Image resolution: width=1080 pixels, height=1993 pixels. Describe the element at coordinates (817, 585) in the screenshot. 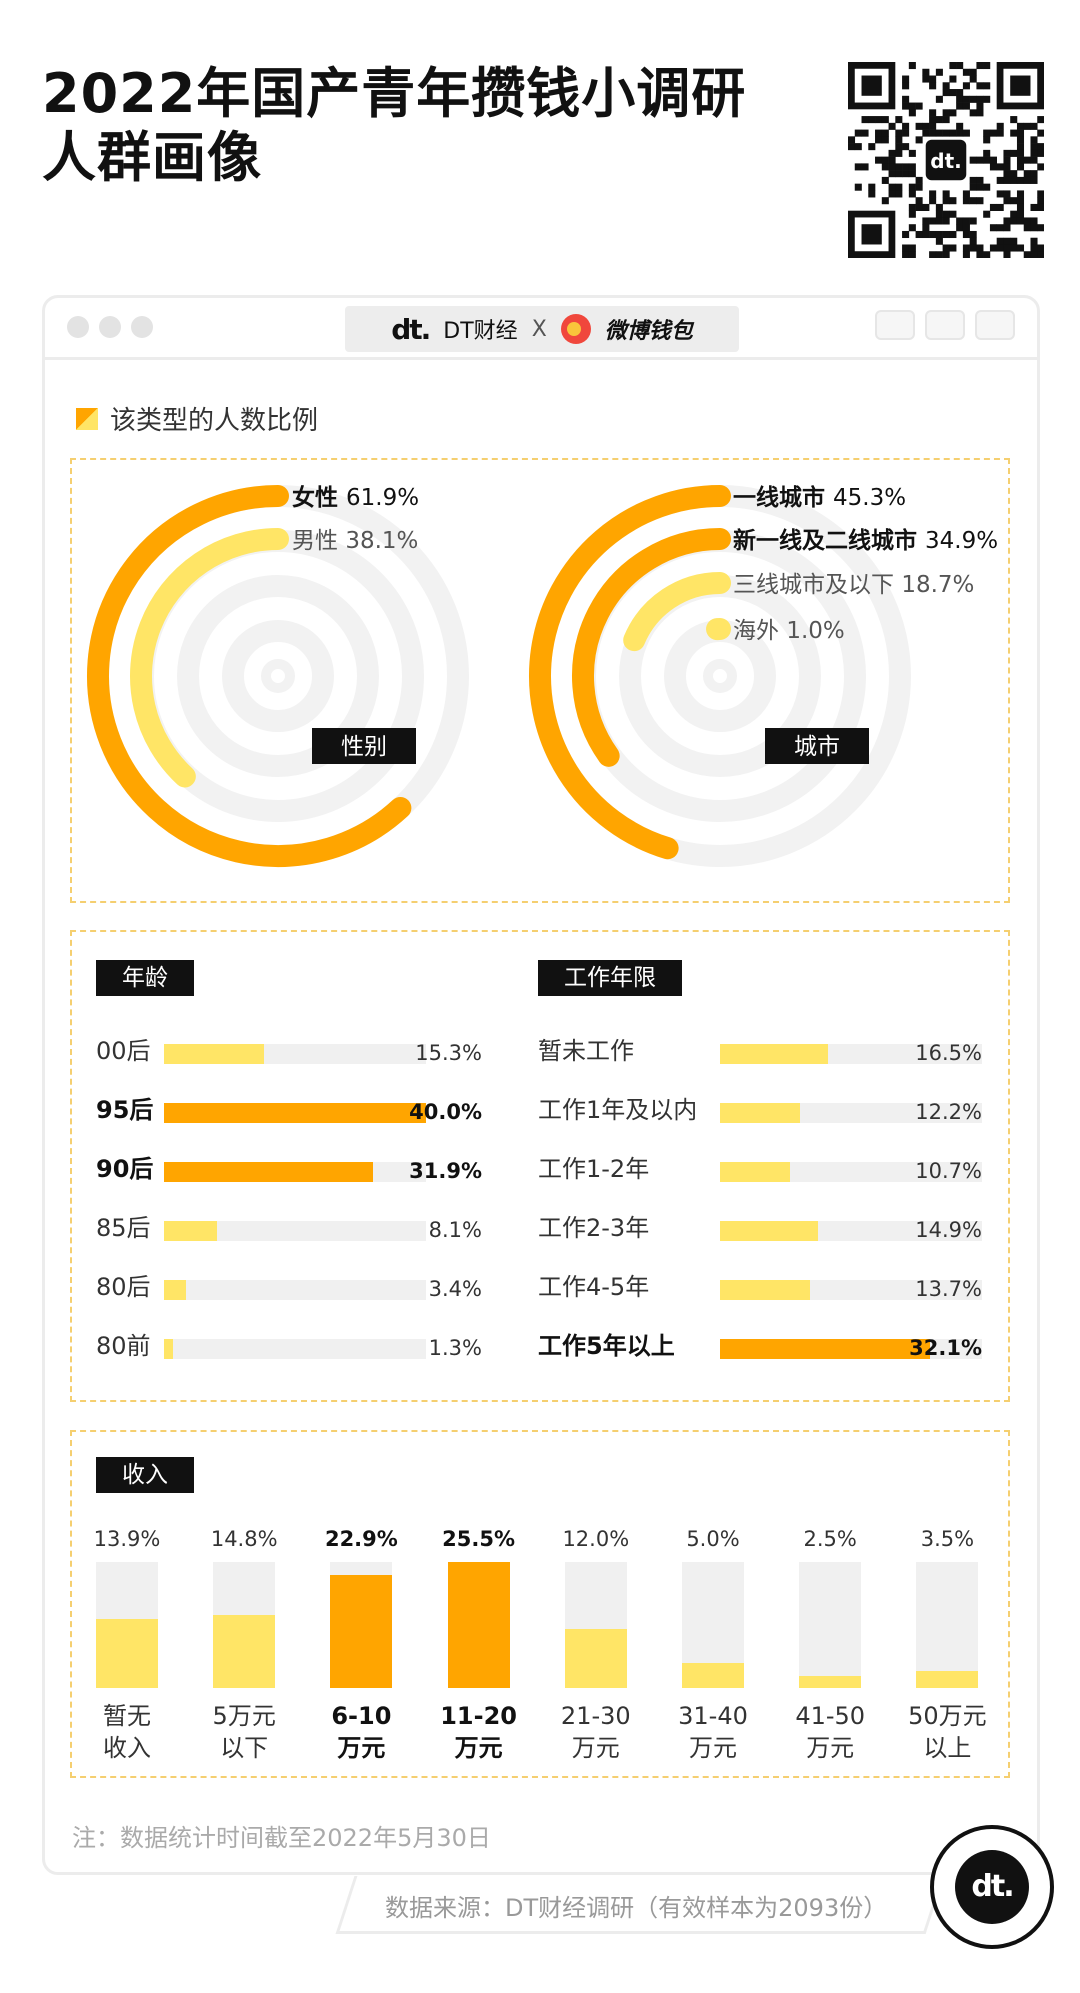

I see `ring-label-name: 三线城市及以下` at that location.